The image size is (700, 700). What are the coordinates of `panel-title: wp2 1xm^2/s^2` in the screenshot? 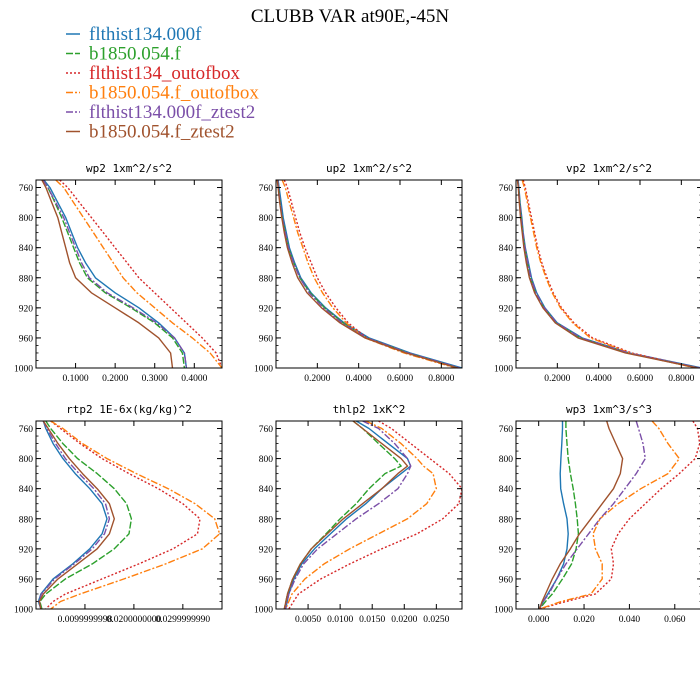 It's located at (129, 168).